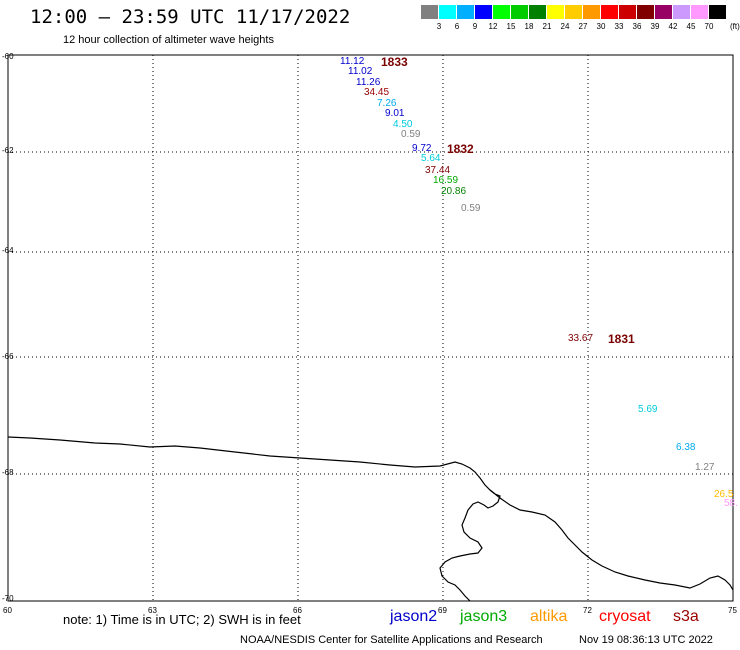 The image size is (740, 650). What do you see at coordinates (442, 610) in the screenshot?
I see `longitude-label: 69` at bounding box center [442, 610].